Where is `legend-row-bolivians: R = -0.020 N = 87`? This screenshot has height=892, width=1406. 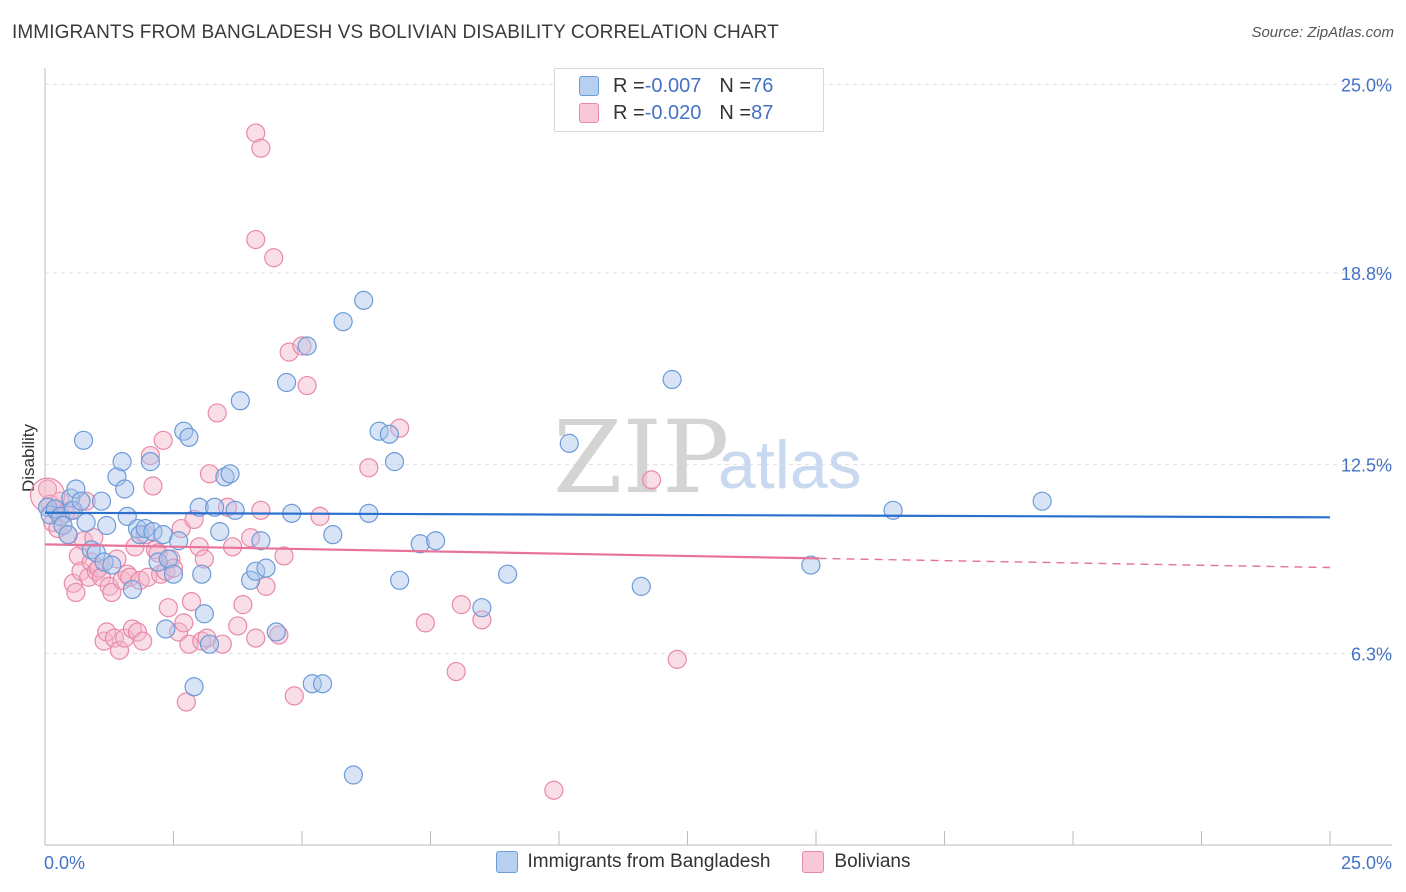 legend-row-bolivians: R = -0.020 N = 87 is located at coordinates (676, 113).